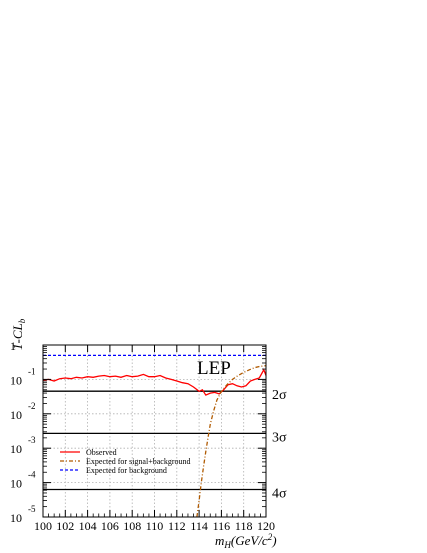 The height and width of the screenshot is (553, 427). Describe the element at coordinates (244, 526) in the screenshot. I see `x-tick-label: 118` at that location.